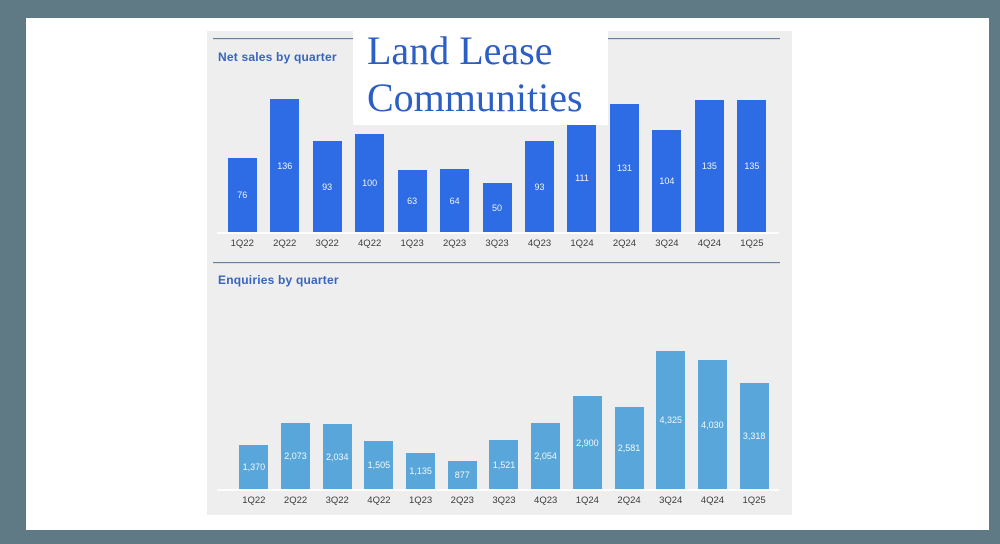 The height and width of the screenshot is (544, 1000). I want to click on bar-value-label: 1,521, so click(504, 464).